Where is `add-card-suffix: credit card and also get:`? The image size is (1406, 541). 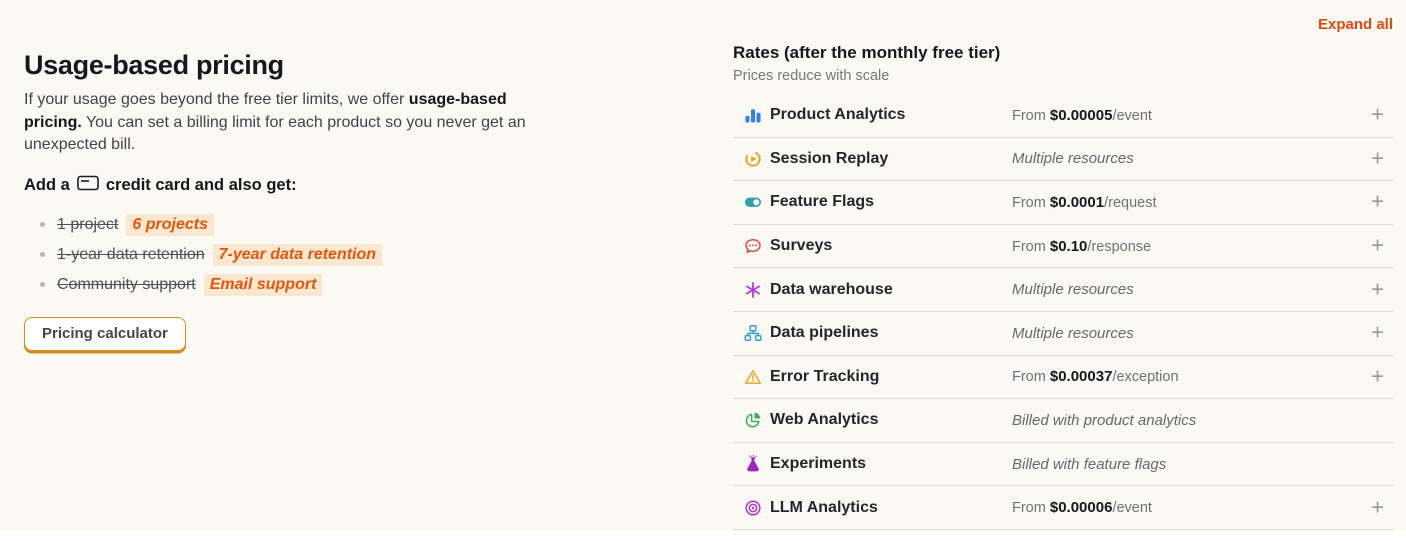 add-card-suffix: credit card and also get: is located at coordinates (201, 184).